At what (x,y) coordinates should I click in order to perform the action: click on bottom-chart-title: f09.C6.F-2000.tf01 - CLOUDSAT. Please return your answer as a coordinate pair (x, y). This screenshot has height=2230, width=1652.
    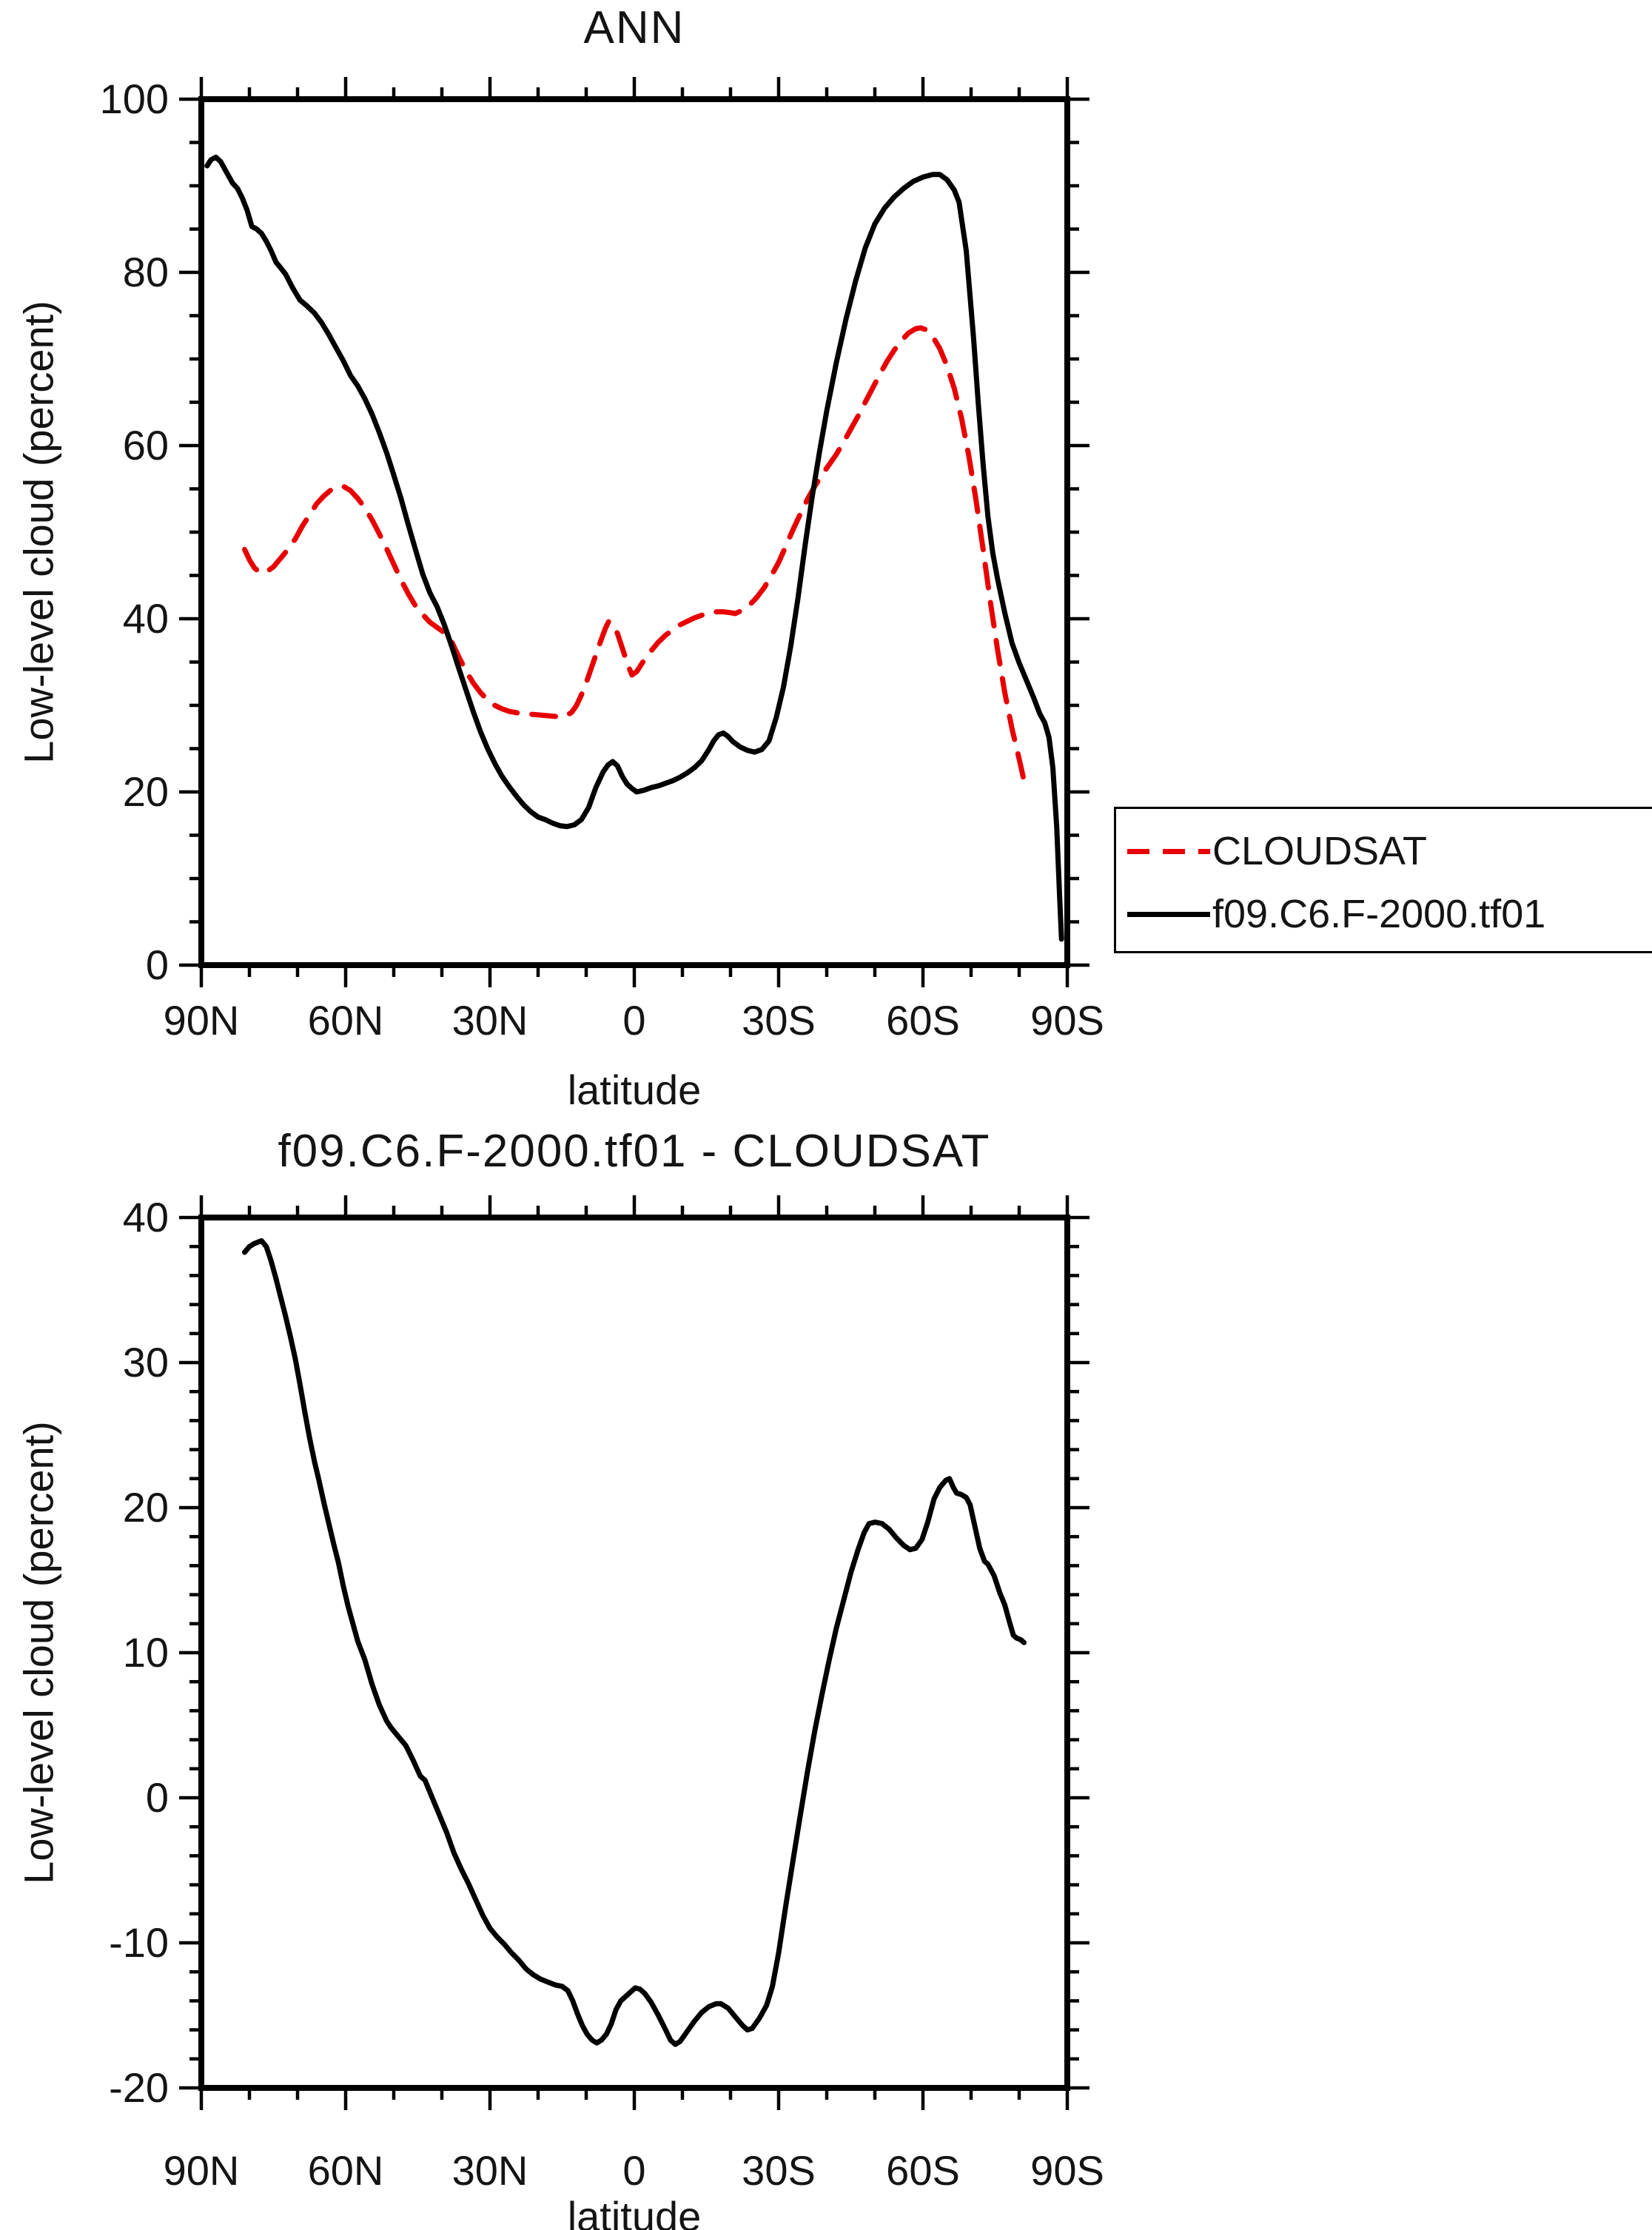
    Looking at the image, I should click on (634, 1151).